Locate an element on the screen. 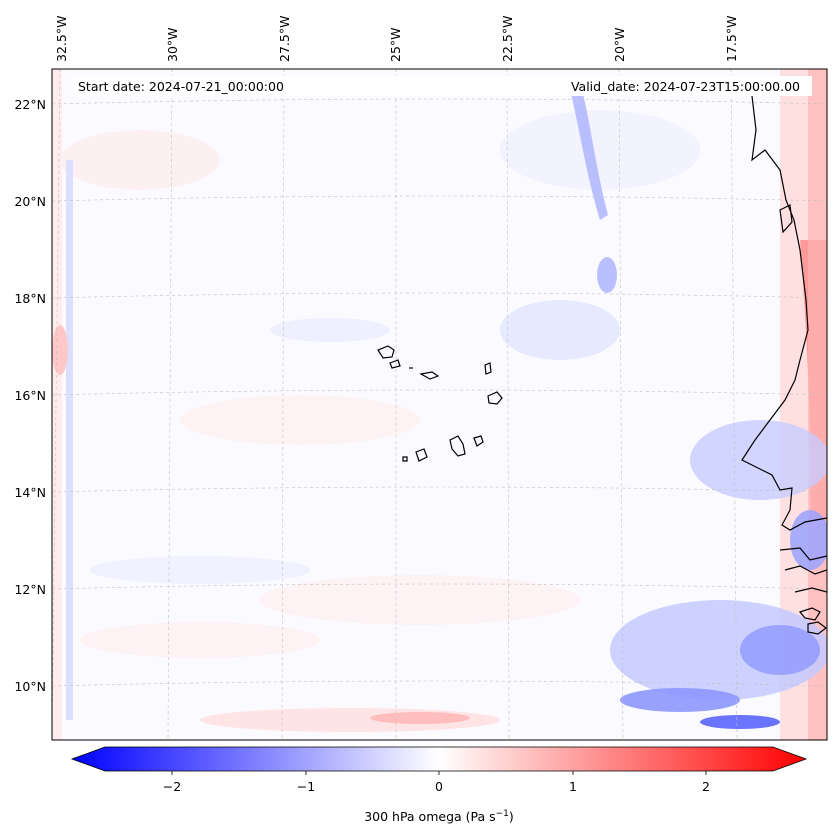  colorbar-label: 300 hPa omega (Pa s−1) is located at coordinates (439, 816).